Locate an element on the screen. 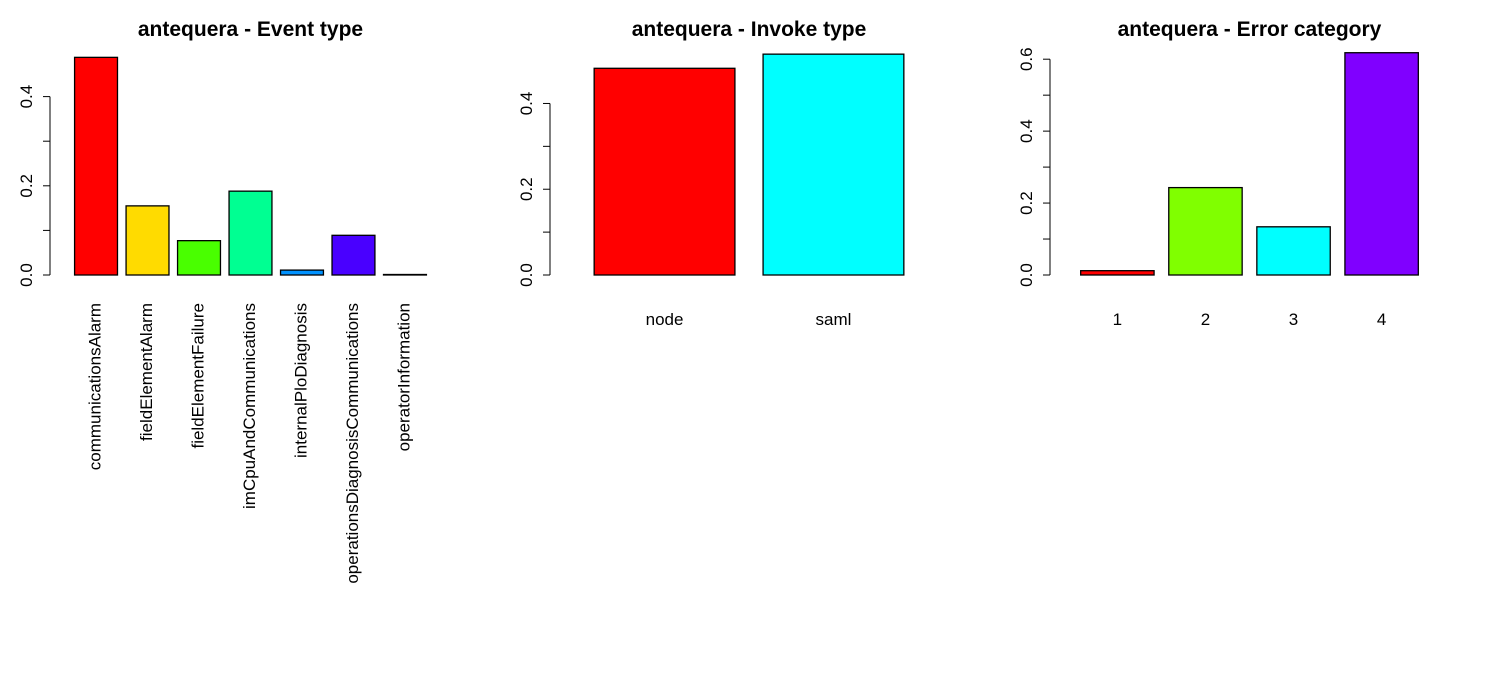  category-label: fieldElementAlarm is located at coordinates (146, 372).